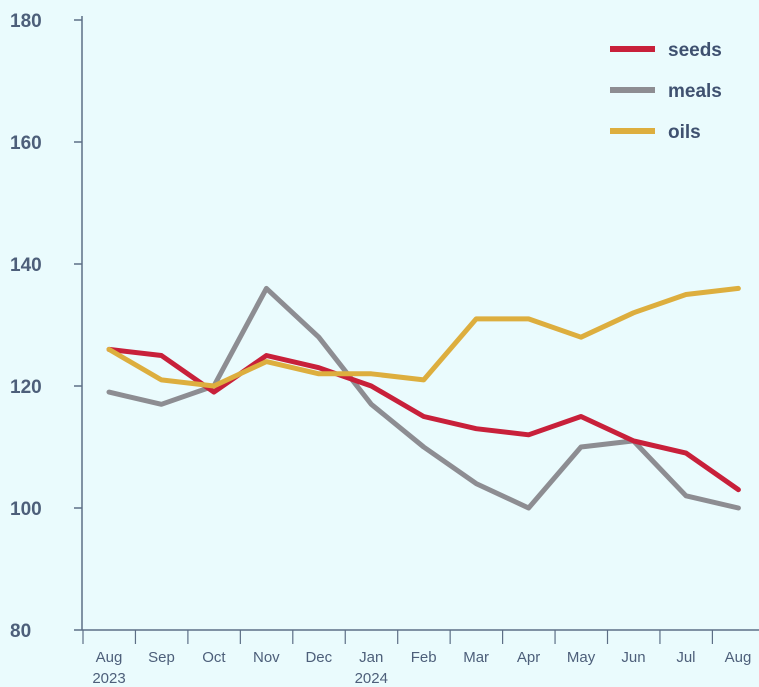 The image size is (759, 687). I want to click on legend-label-seeds: seeds, so click(695, 50).